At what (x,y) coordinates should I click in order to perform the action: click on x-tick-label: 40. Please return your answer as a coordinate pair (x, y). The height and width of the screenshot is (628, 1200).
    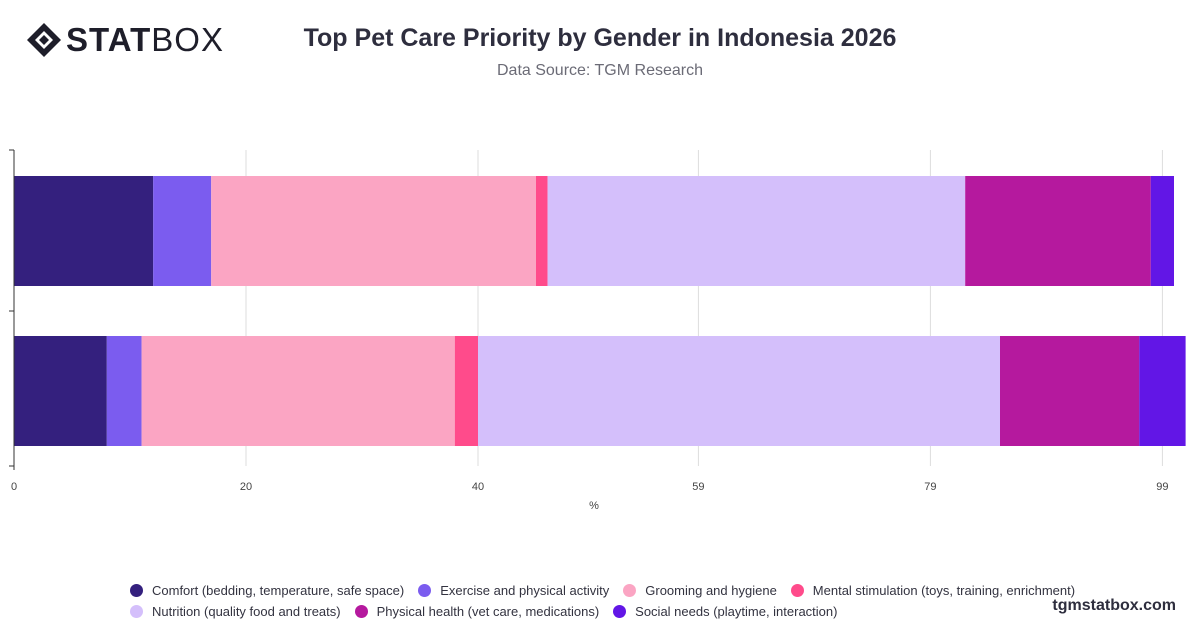
    Looking at the image, I should click on (478, 487).